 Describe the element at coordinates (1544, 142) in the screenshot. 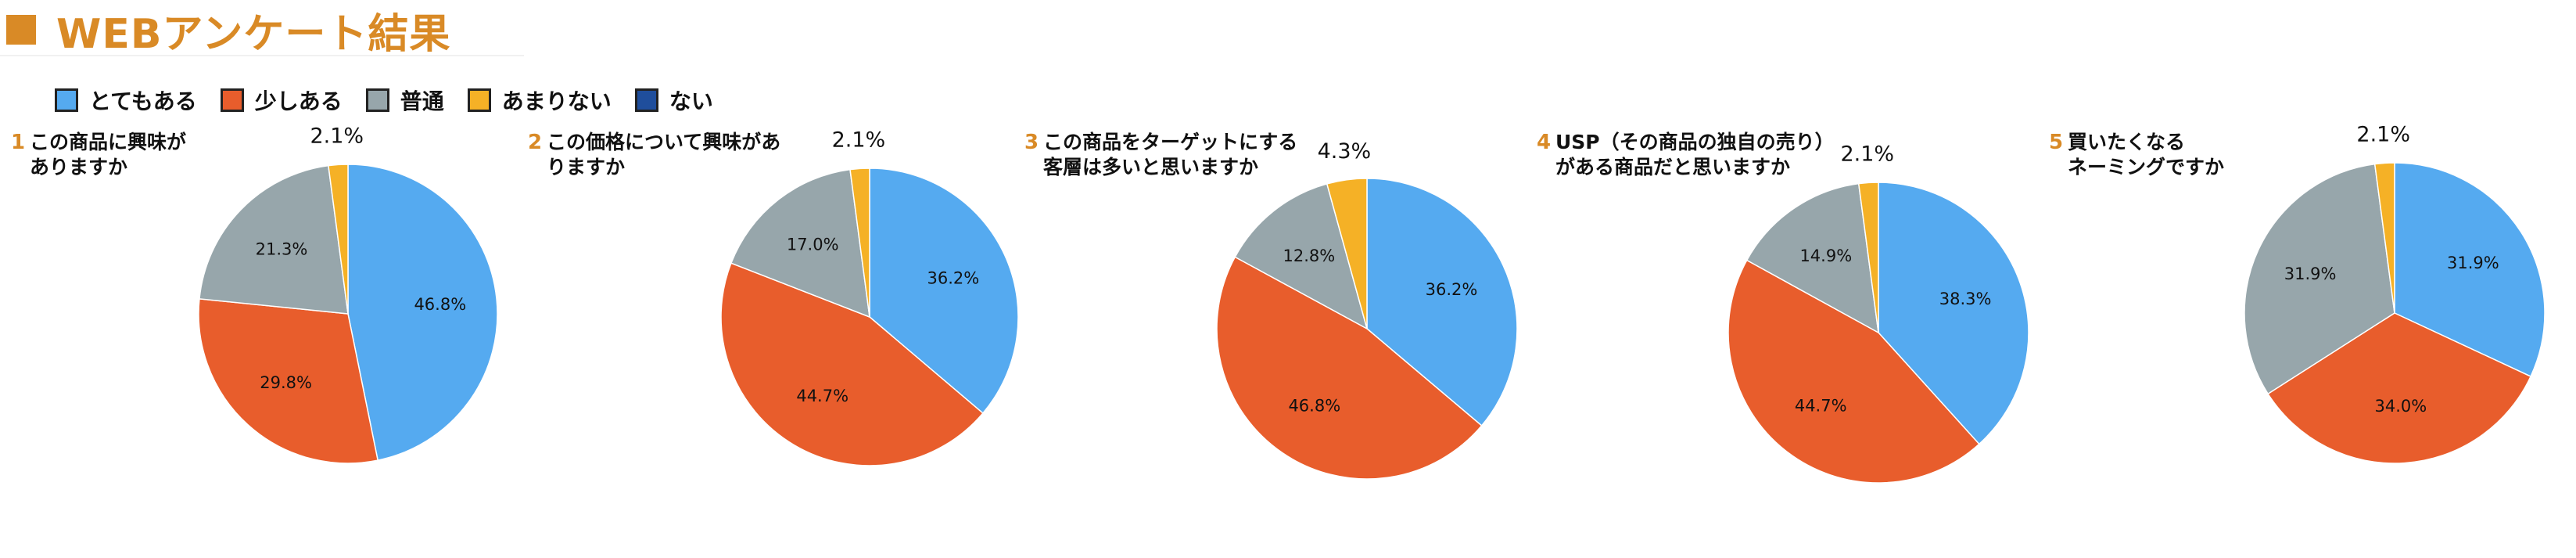

I see `question-number: 4` at that location.